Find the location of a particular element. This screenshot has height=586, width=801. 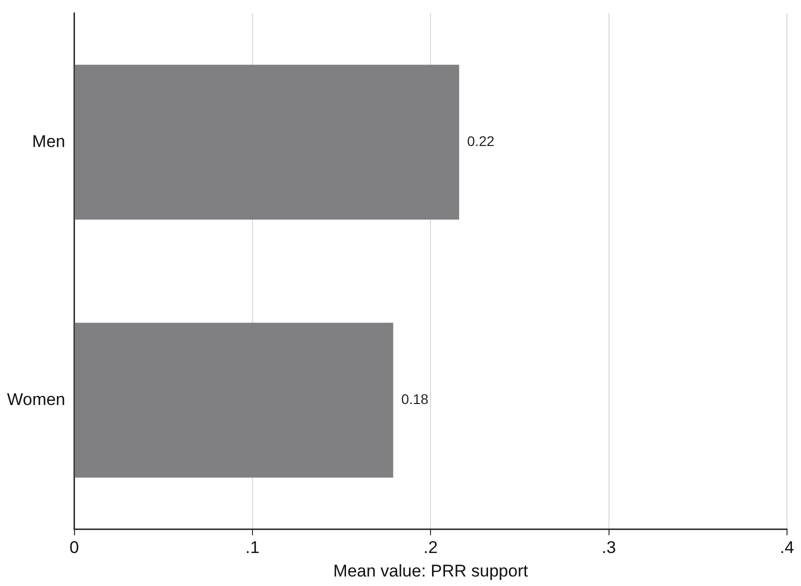

x-tick-label: .3 is located at coordinates (609, 548).